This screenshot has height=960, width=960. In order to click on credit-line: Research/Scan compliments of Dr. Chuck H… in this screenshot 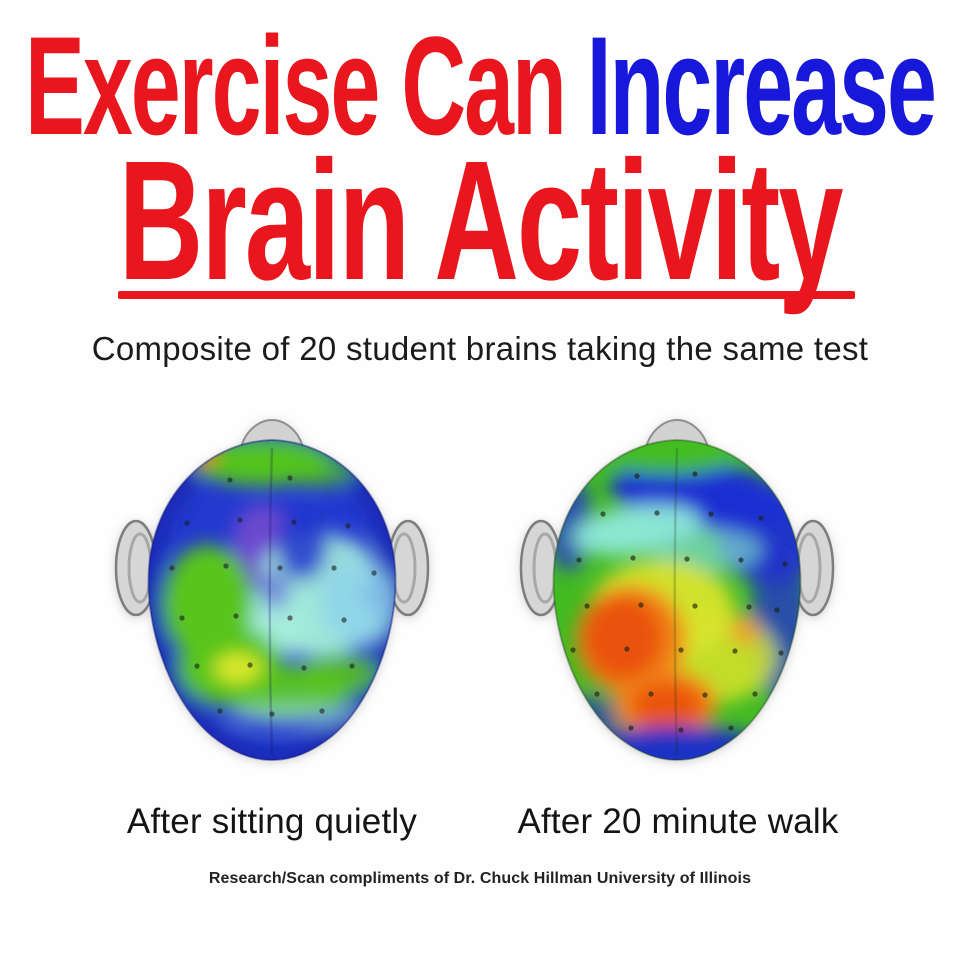, I will do `click(480, 878)`.